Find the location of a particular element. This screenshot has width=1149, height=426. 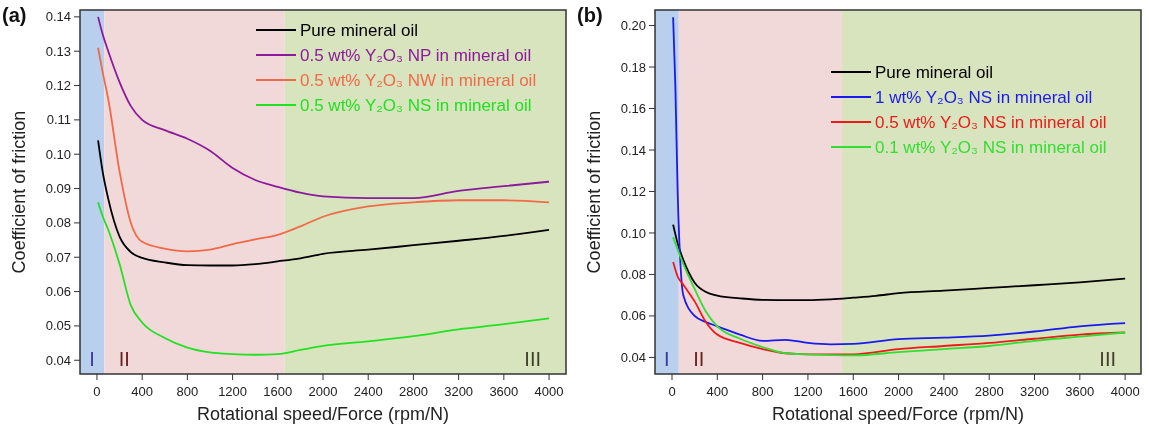

chart-title: (b) is located at coordinates (590, 15).